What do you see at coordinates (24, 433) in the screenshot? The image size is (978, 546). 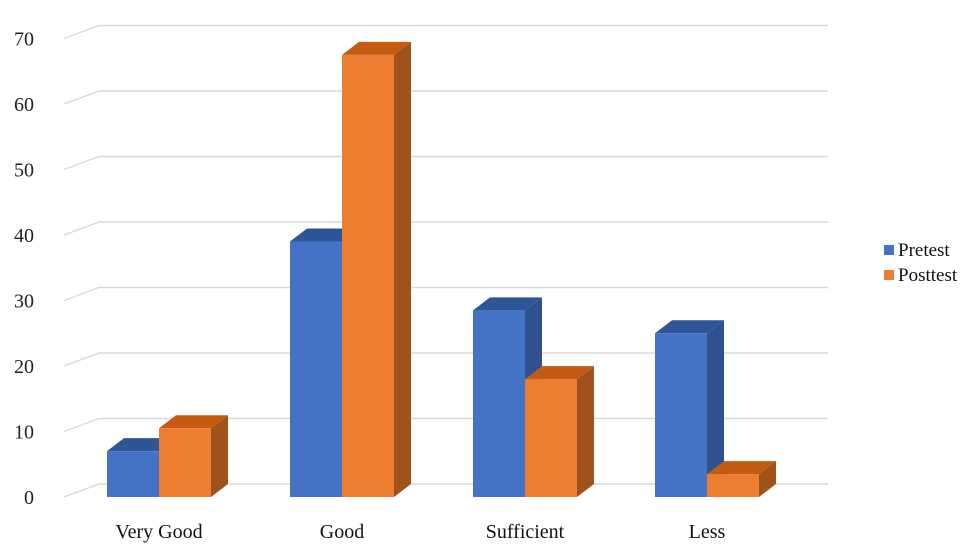 I see `y-tick-label-10: 10` at bounding box center [24, 433].